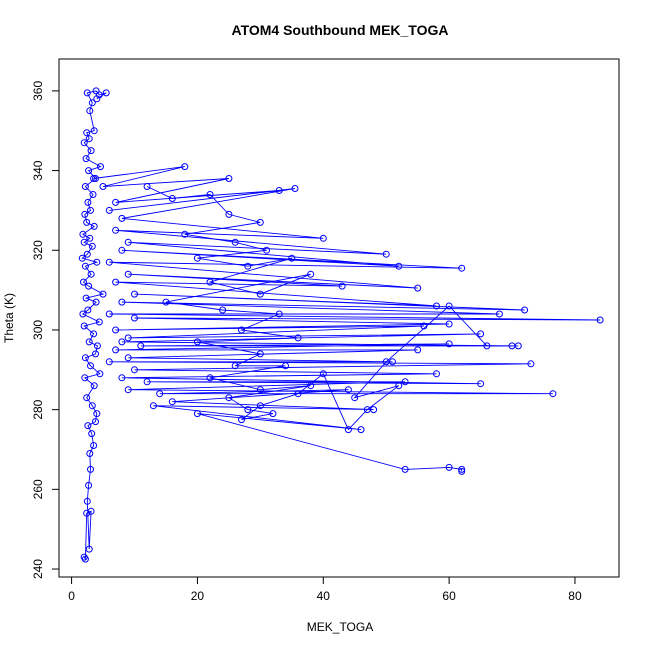  Describe the element at coordinates (324, 596) in the screenshot. I see `x-tick-label: 40` at that location.